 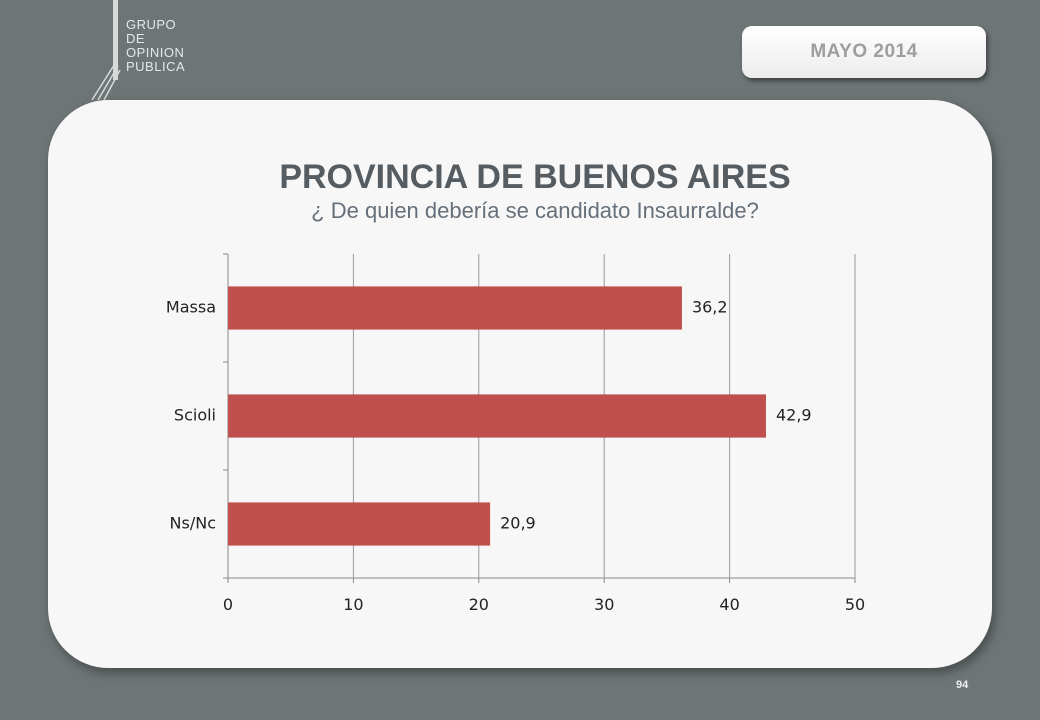 I want to click on logo-bar, so click(x=115, y=40).